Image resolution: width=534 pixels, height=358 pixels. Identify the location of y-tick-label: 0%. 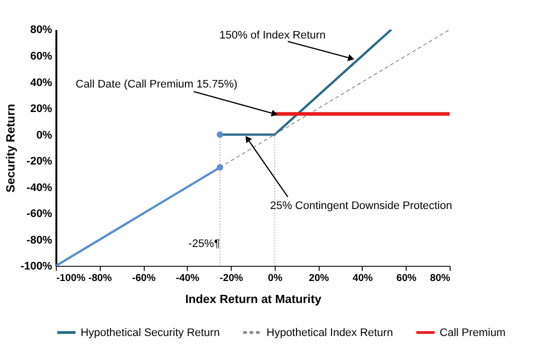
(44, 135).